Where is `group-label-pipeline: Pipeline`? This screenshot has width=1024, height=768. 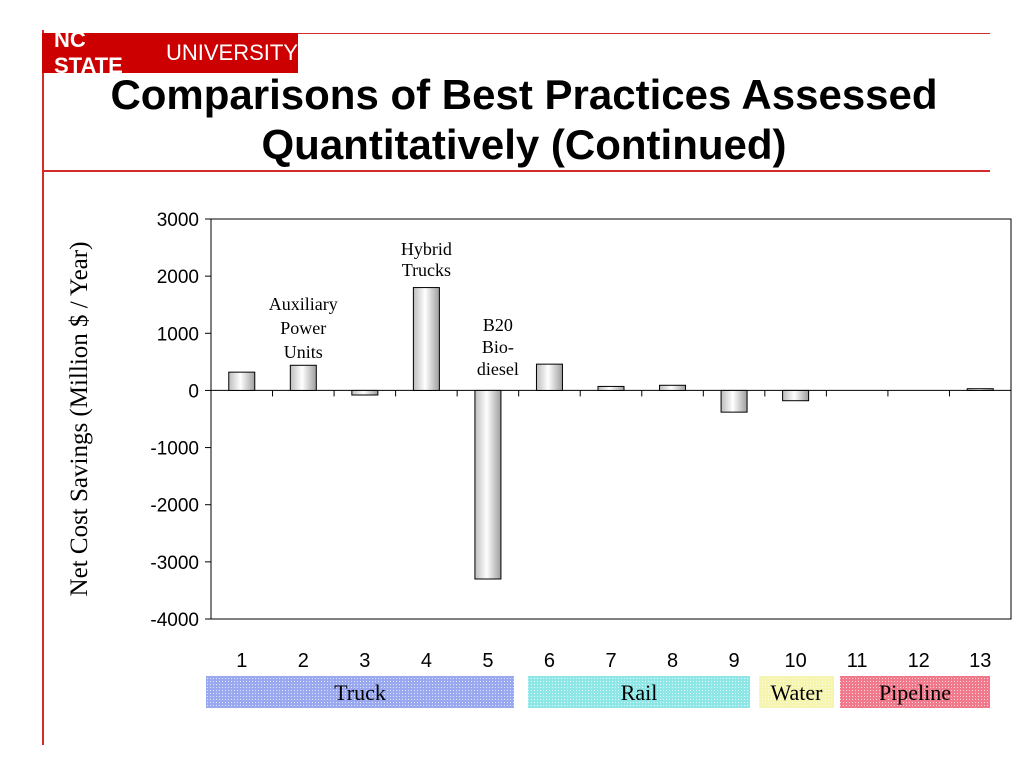 group-label-pipeline: Pipeline is located at coordinates (915, 692).